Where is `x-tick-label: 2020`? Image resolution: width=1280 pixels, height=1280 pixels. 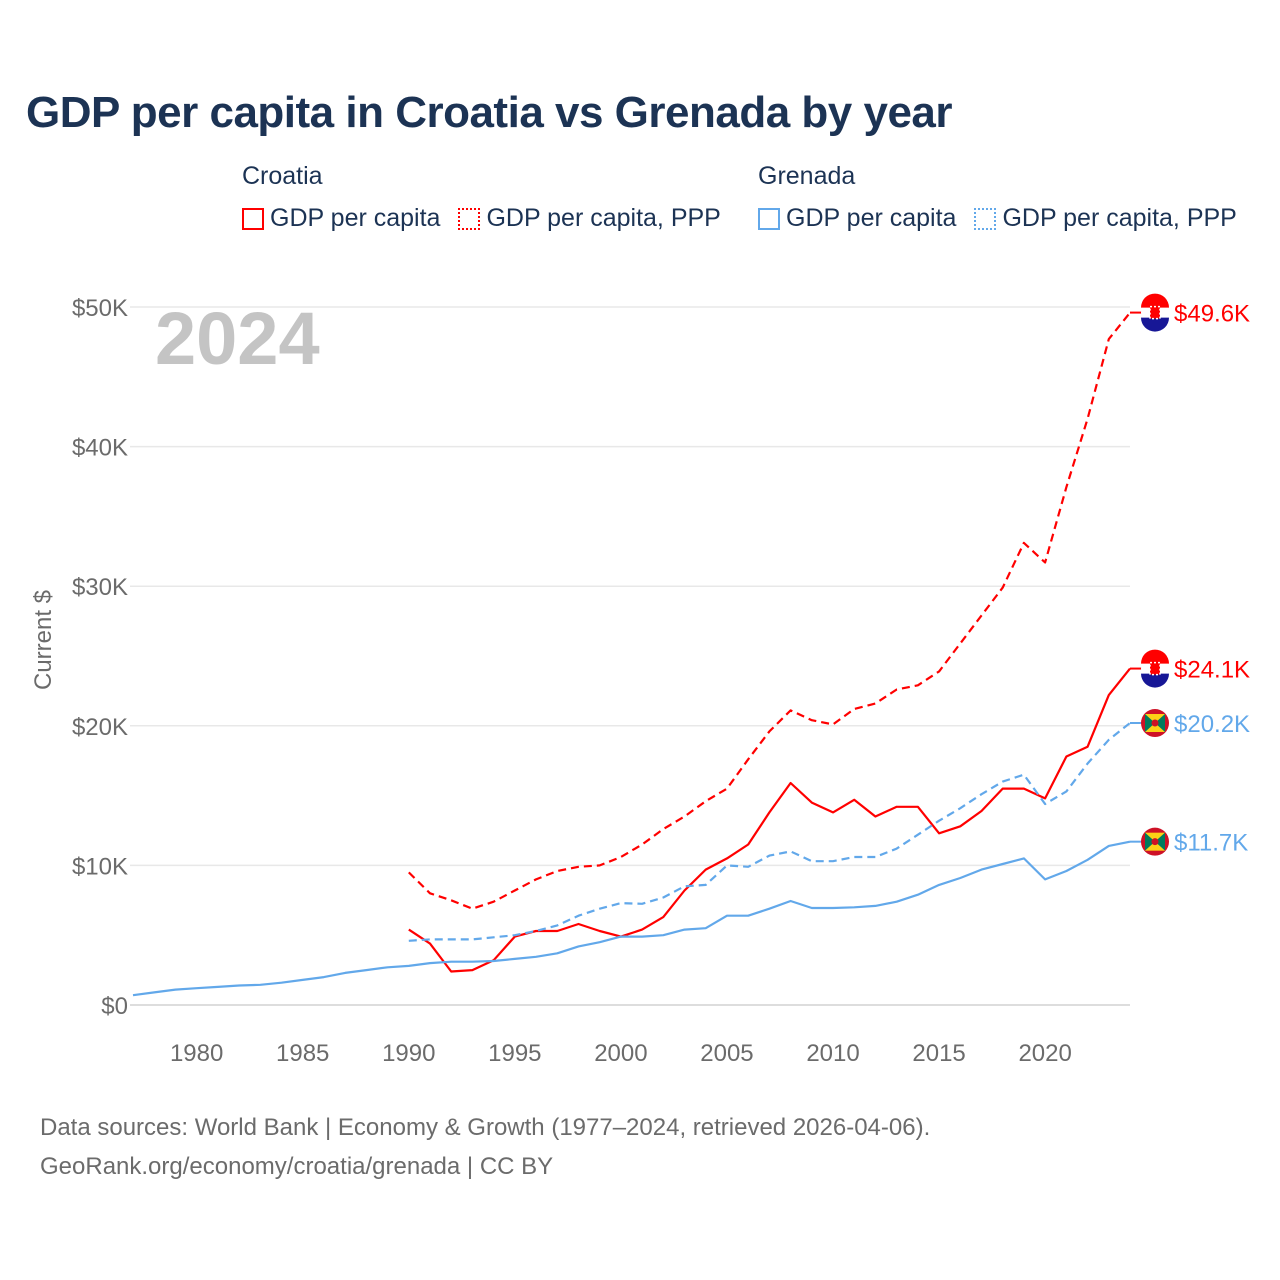
x-tick-label: 2020 is located at coordinates (1044, 1053).